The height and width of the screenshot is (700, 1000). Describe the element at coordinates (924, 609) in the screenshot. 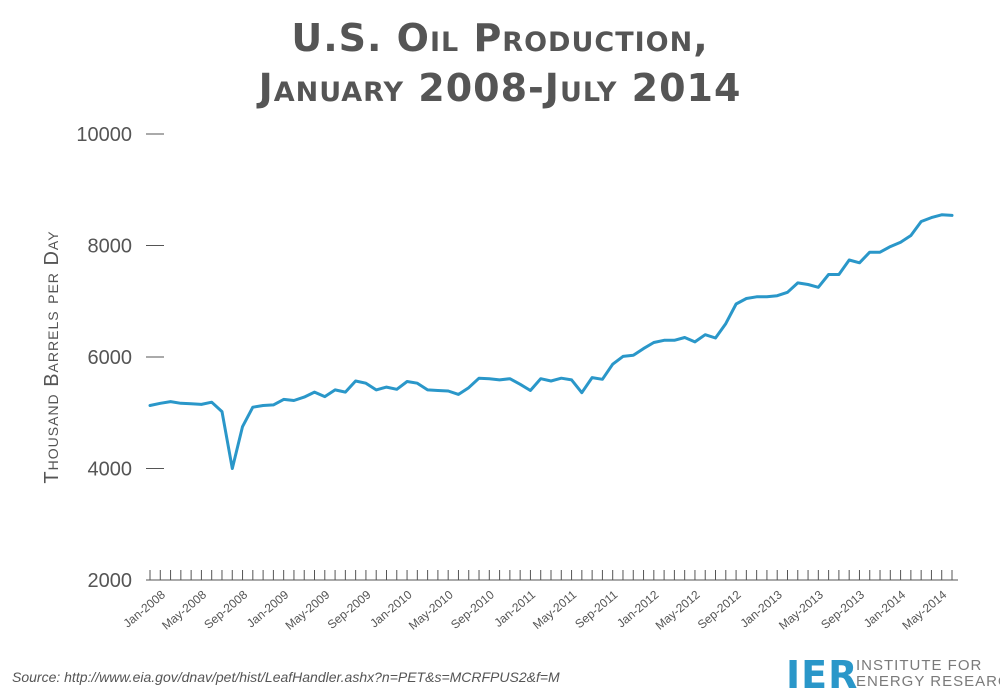

I see `x-tick-label: May-2014` at that location.